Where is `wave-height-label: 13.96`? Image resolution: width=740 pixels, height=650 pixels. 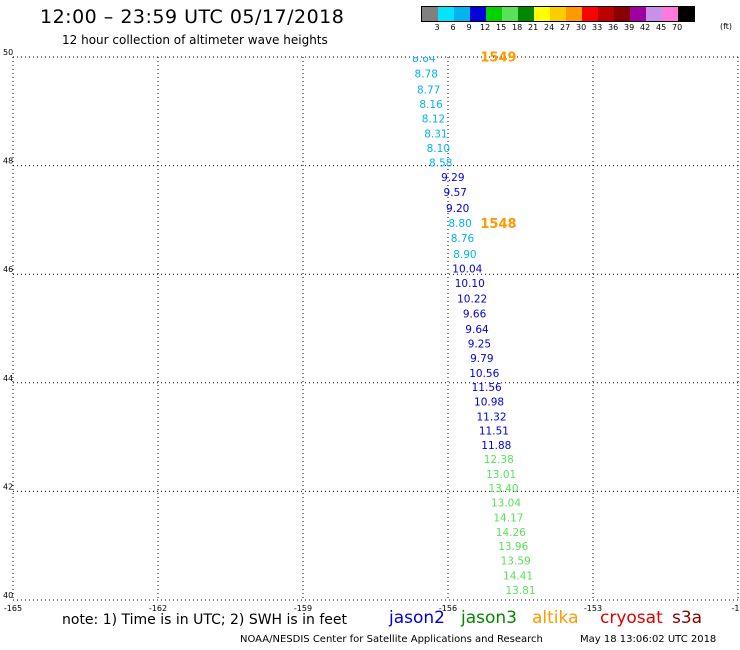 wave-height-label: 13.96 is located at coordinates (513, 547).